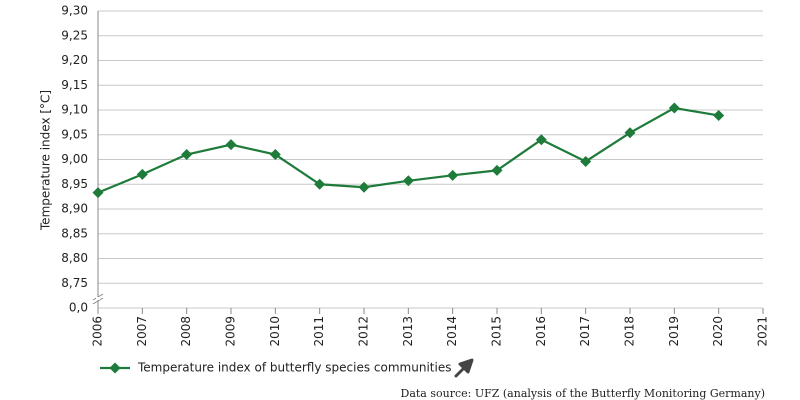 The image size is (800, 400). What do you see at coordinates (74, 134) in the screenshot?
I see `y-tick-label: 9,05` at bounding box center [74, 134].